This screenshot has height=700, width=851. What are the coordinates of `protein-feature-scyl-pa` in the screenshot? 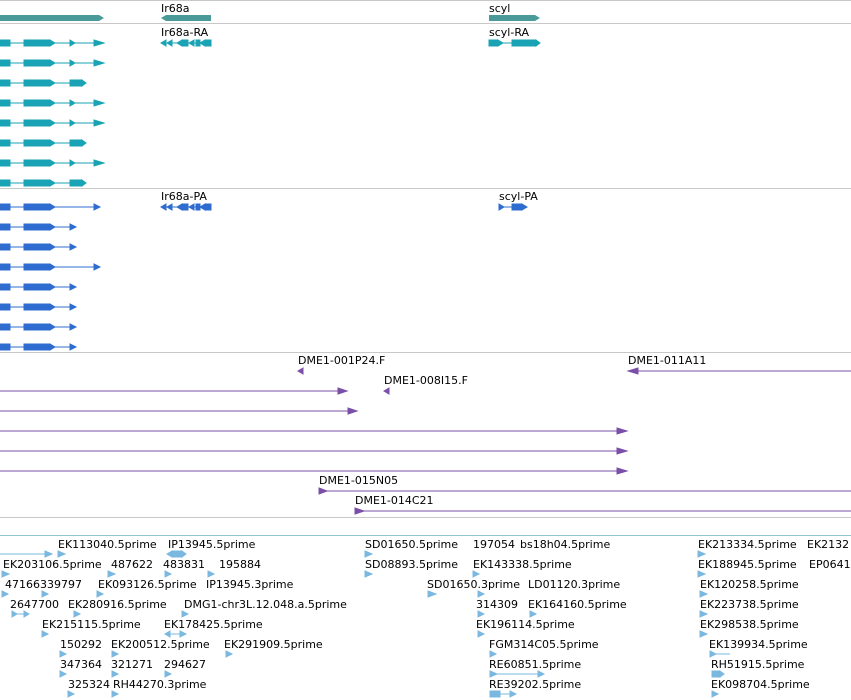 It's located at (513, 207).